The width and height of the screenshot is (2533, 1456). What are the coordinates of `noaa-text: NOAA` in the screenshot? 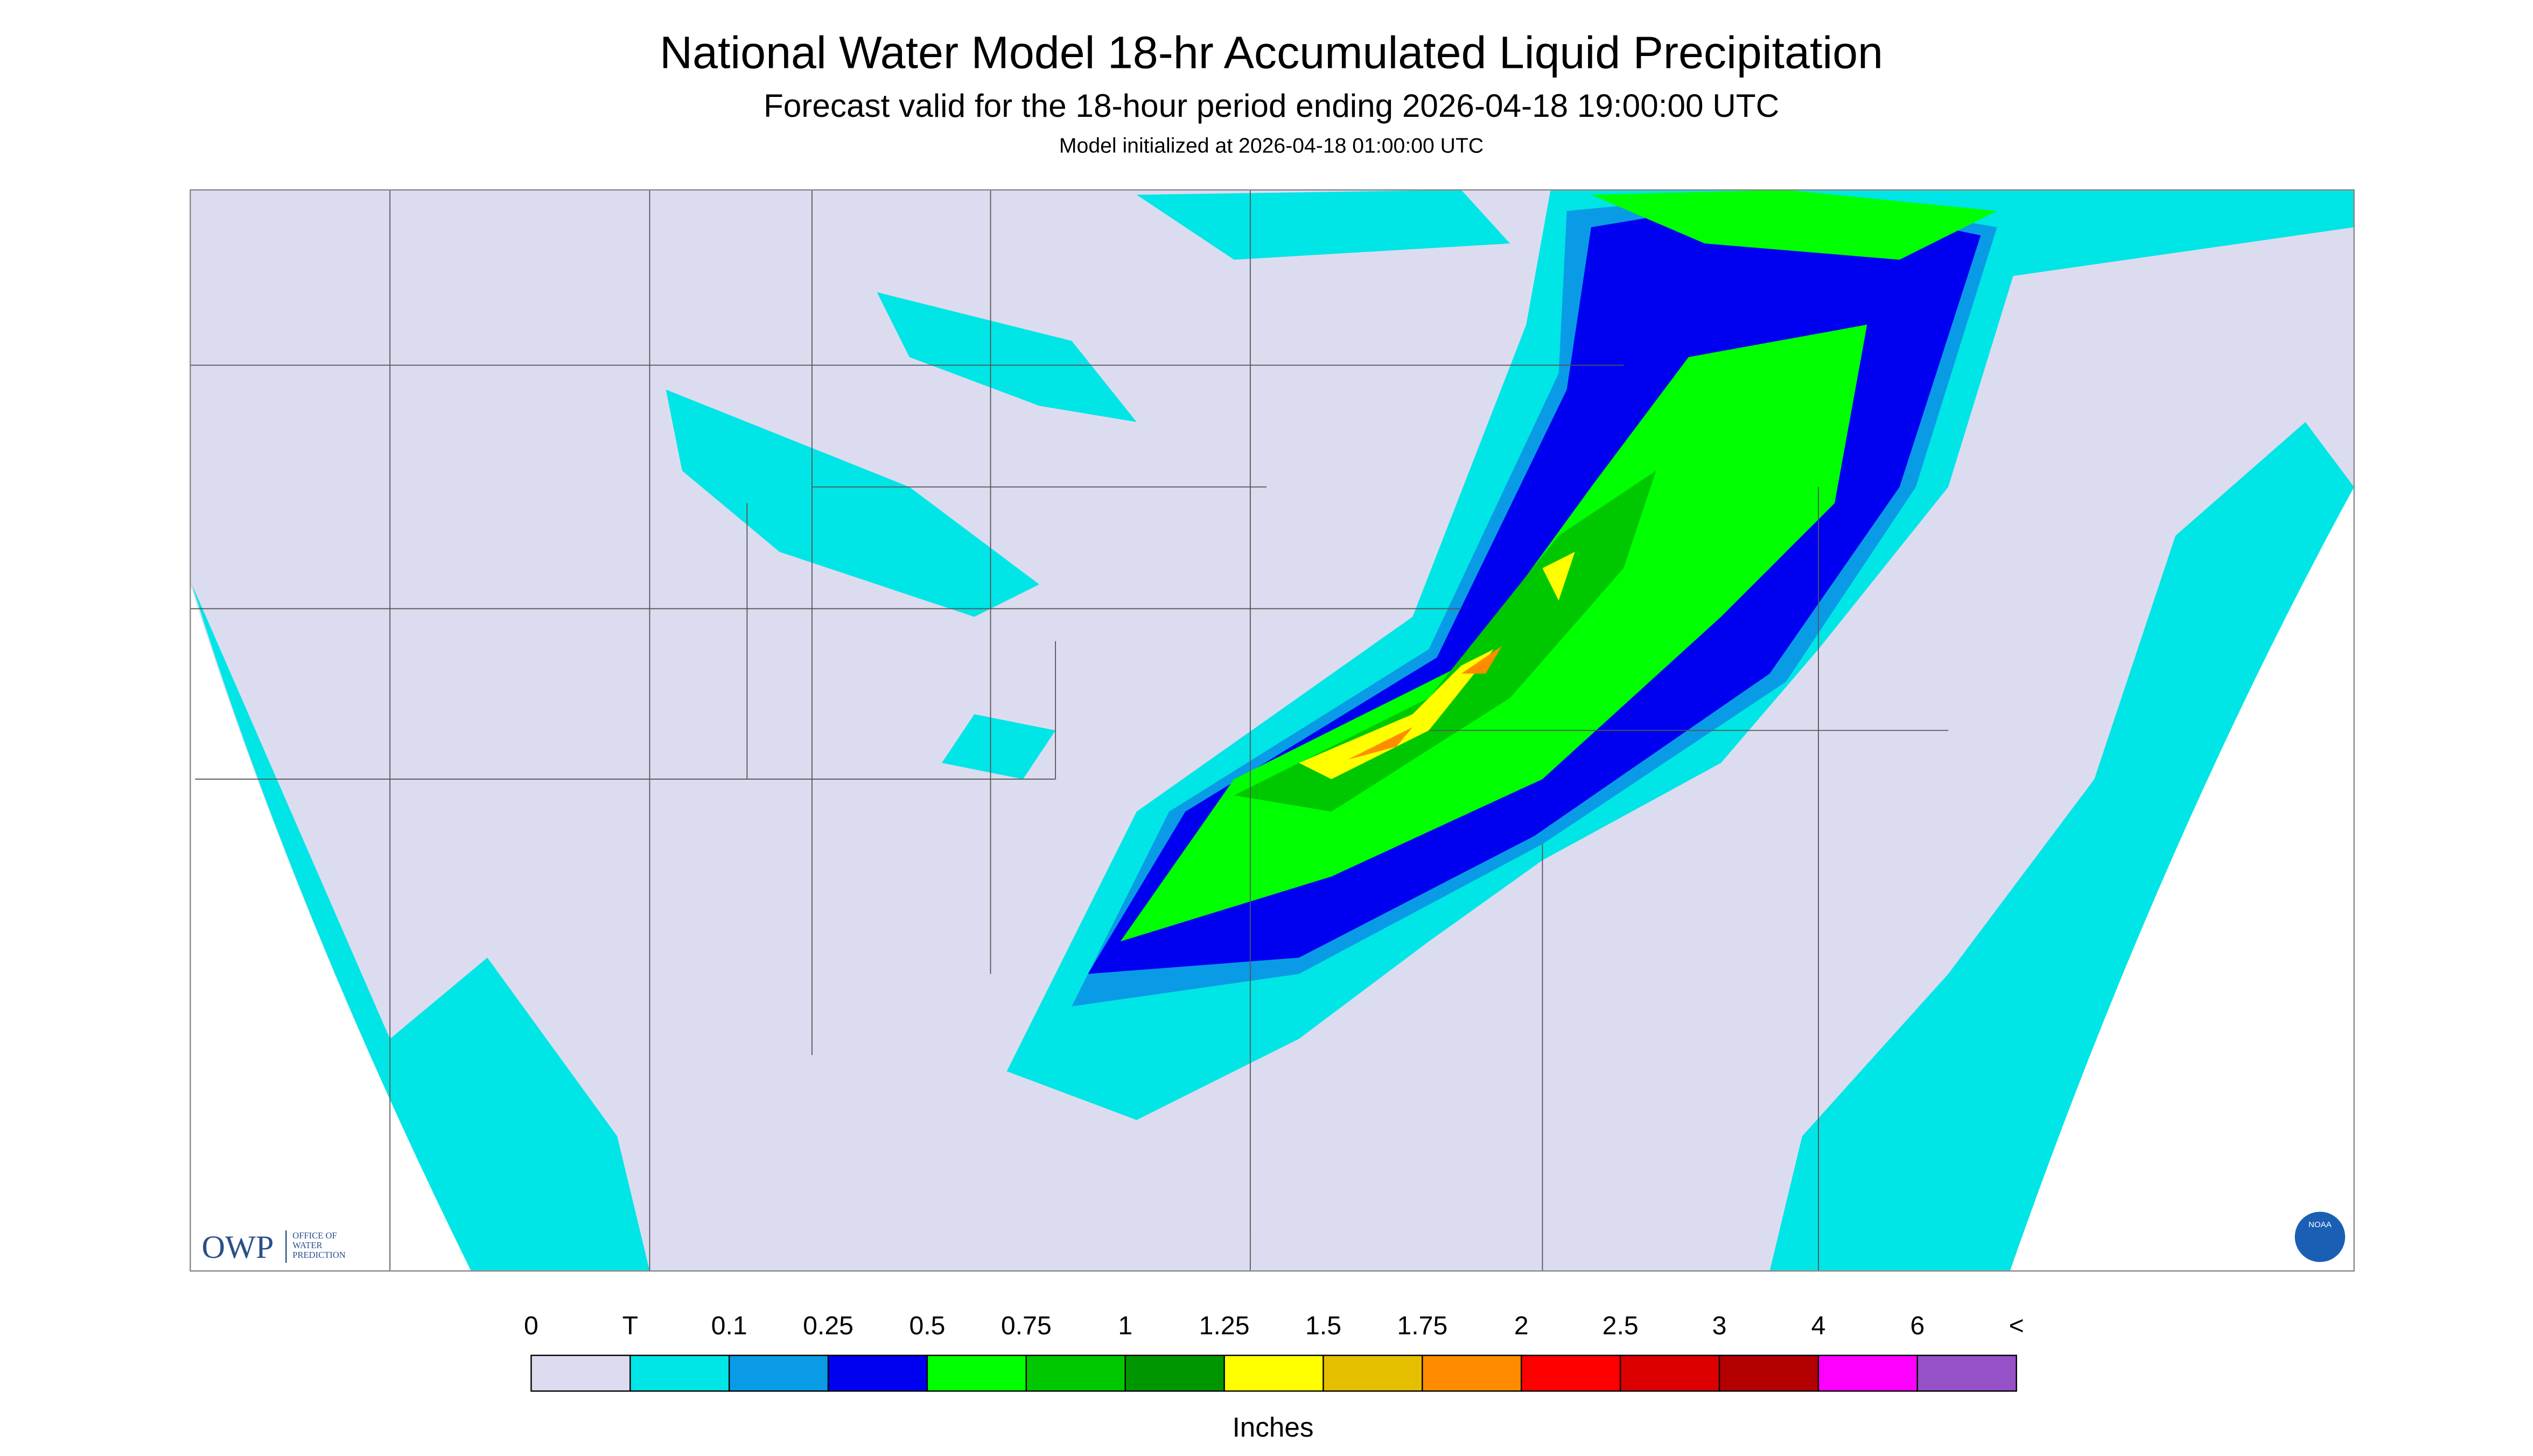 It's located at (2320, 1224).